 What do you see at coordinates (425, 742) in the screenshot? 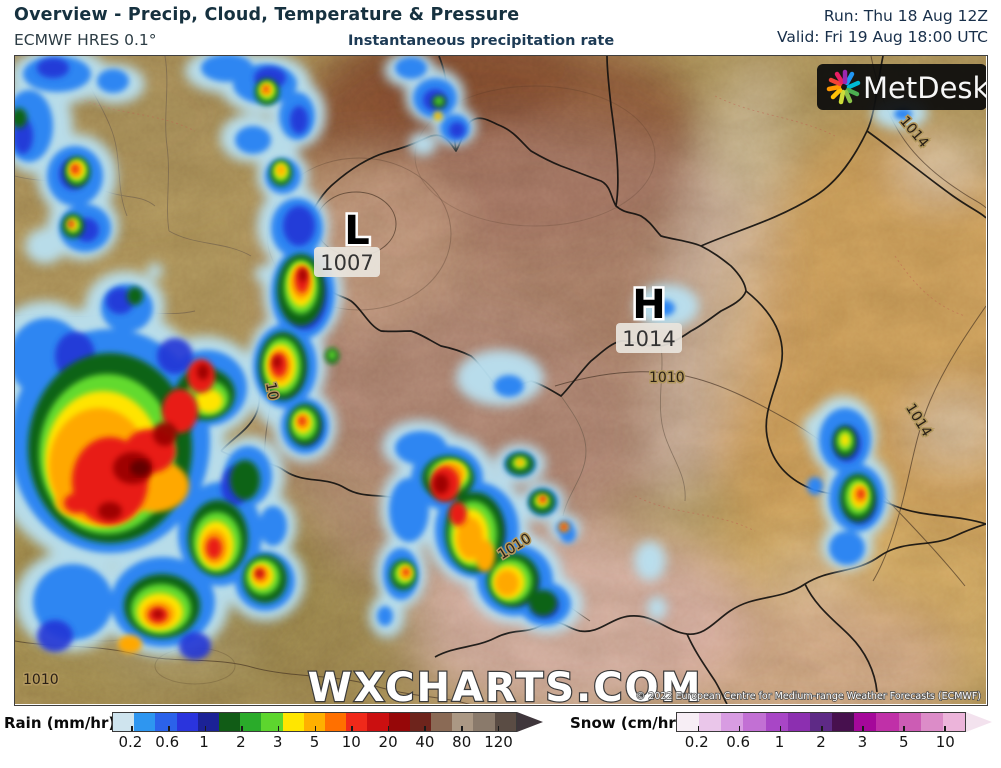
I see `legend-tick-label: 40` at bounding box center [425, 742].